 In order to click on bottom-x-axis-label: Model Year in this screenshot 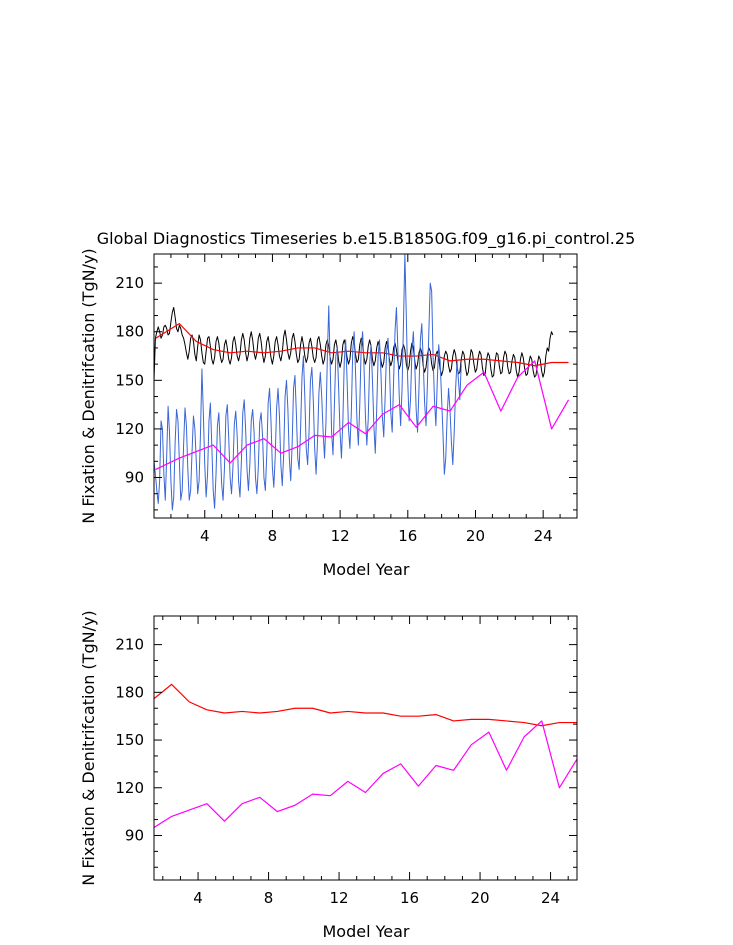, I will do `click(366, 931)`.